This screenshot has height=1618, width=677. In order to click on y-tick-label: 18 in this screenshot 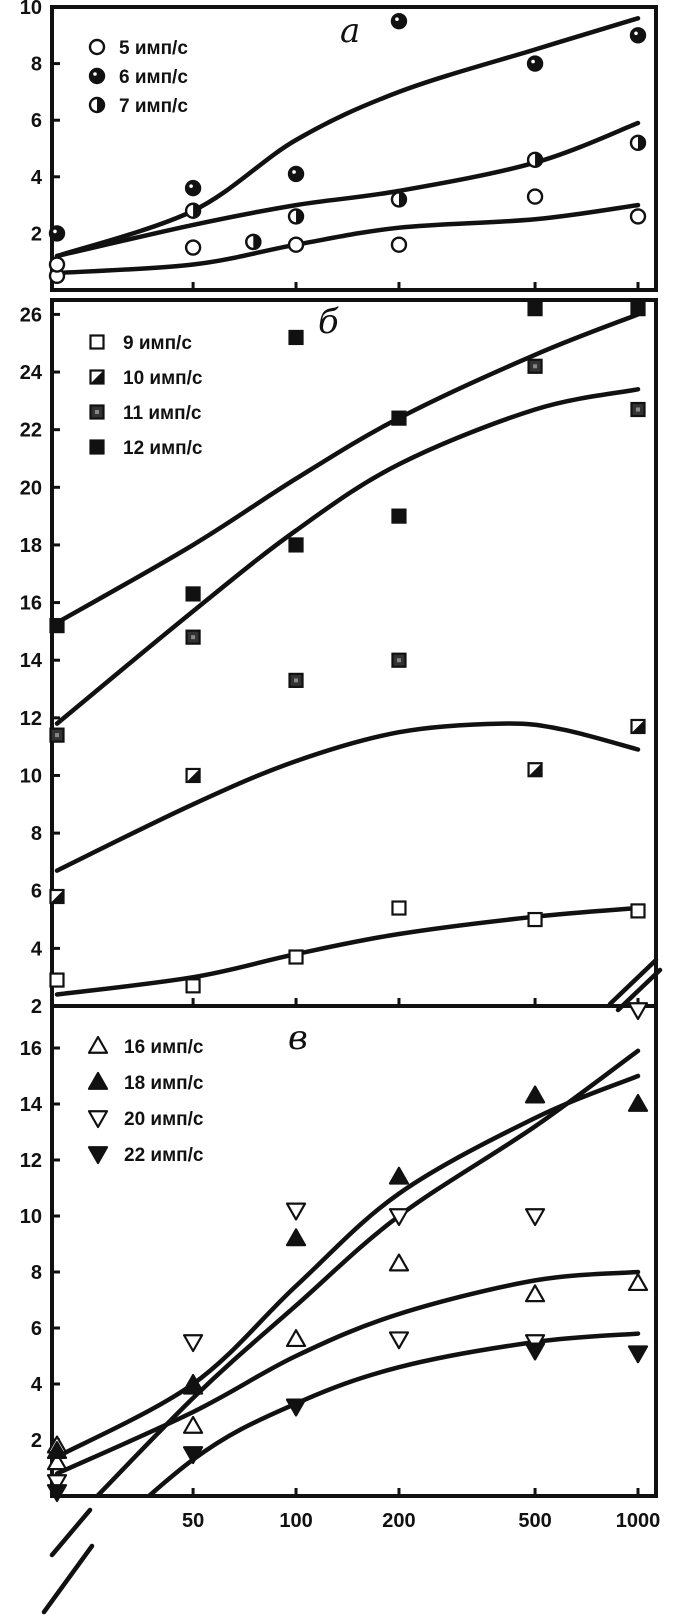, I will do `click(31, 546)`.